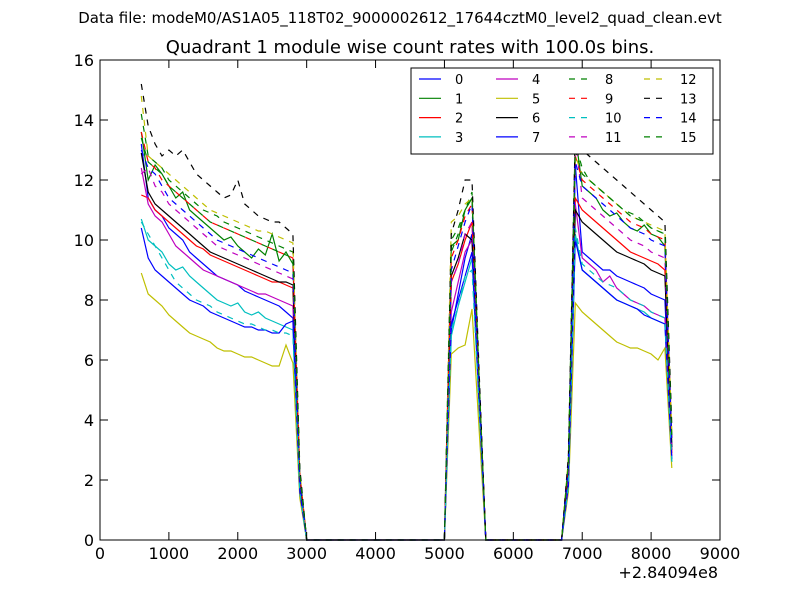 The image size is (800, 600). Describe the element at coordinates (89, 540) in the screenshot. I see `y-tick-label: 0` at that location.